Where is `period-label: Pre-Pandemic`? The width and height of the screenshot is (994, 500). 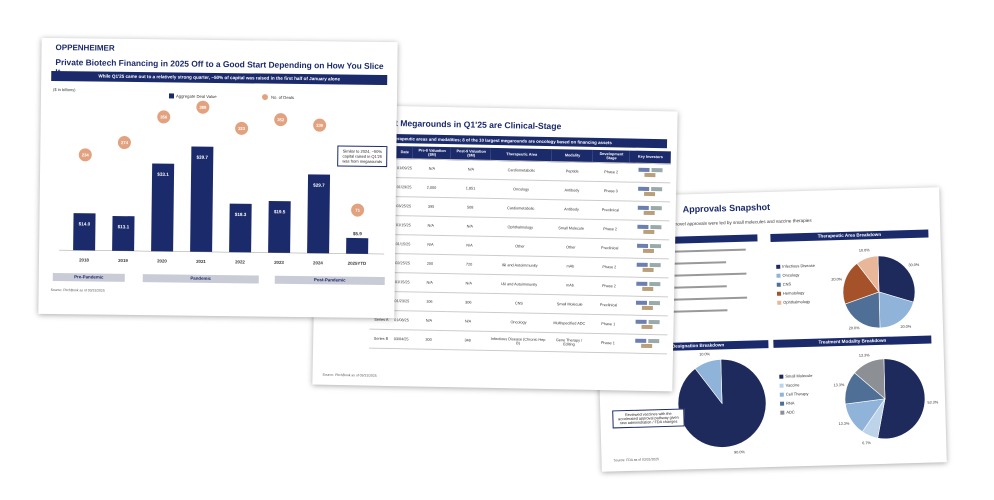
period-label: Pre-Pandemic is located at coordinates (88, 277).